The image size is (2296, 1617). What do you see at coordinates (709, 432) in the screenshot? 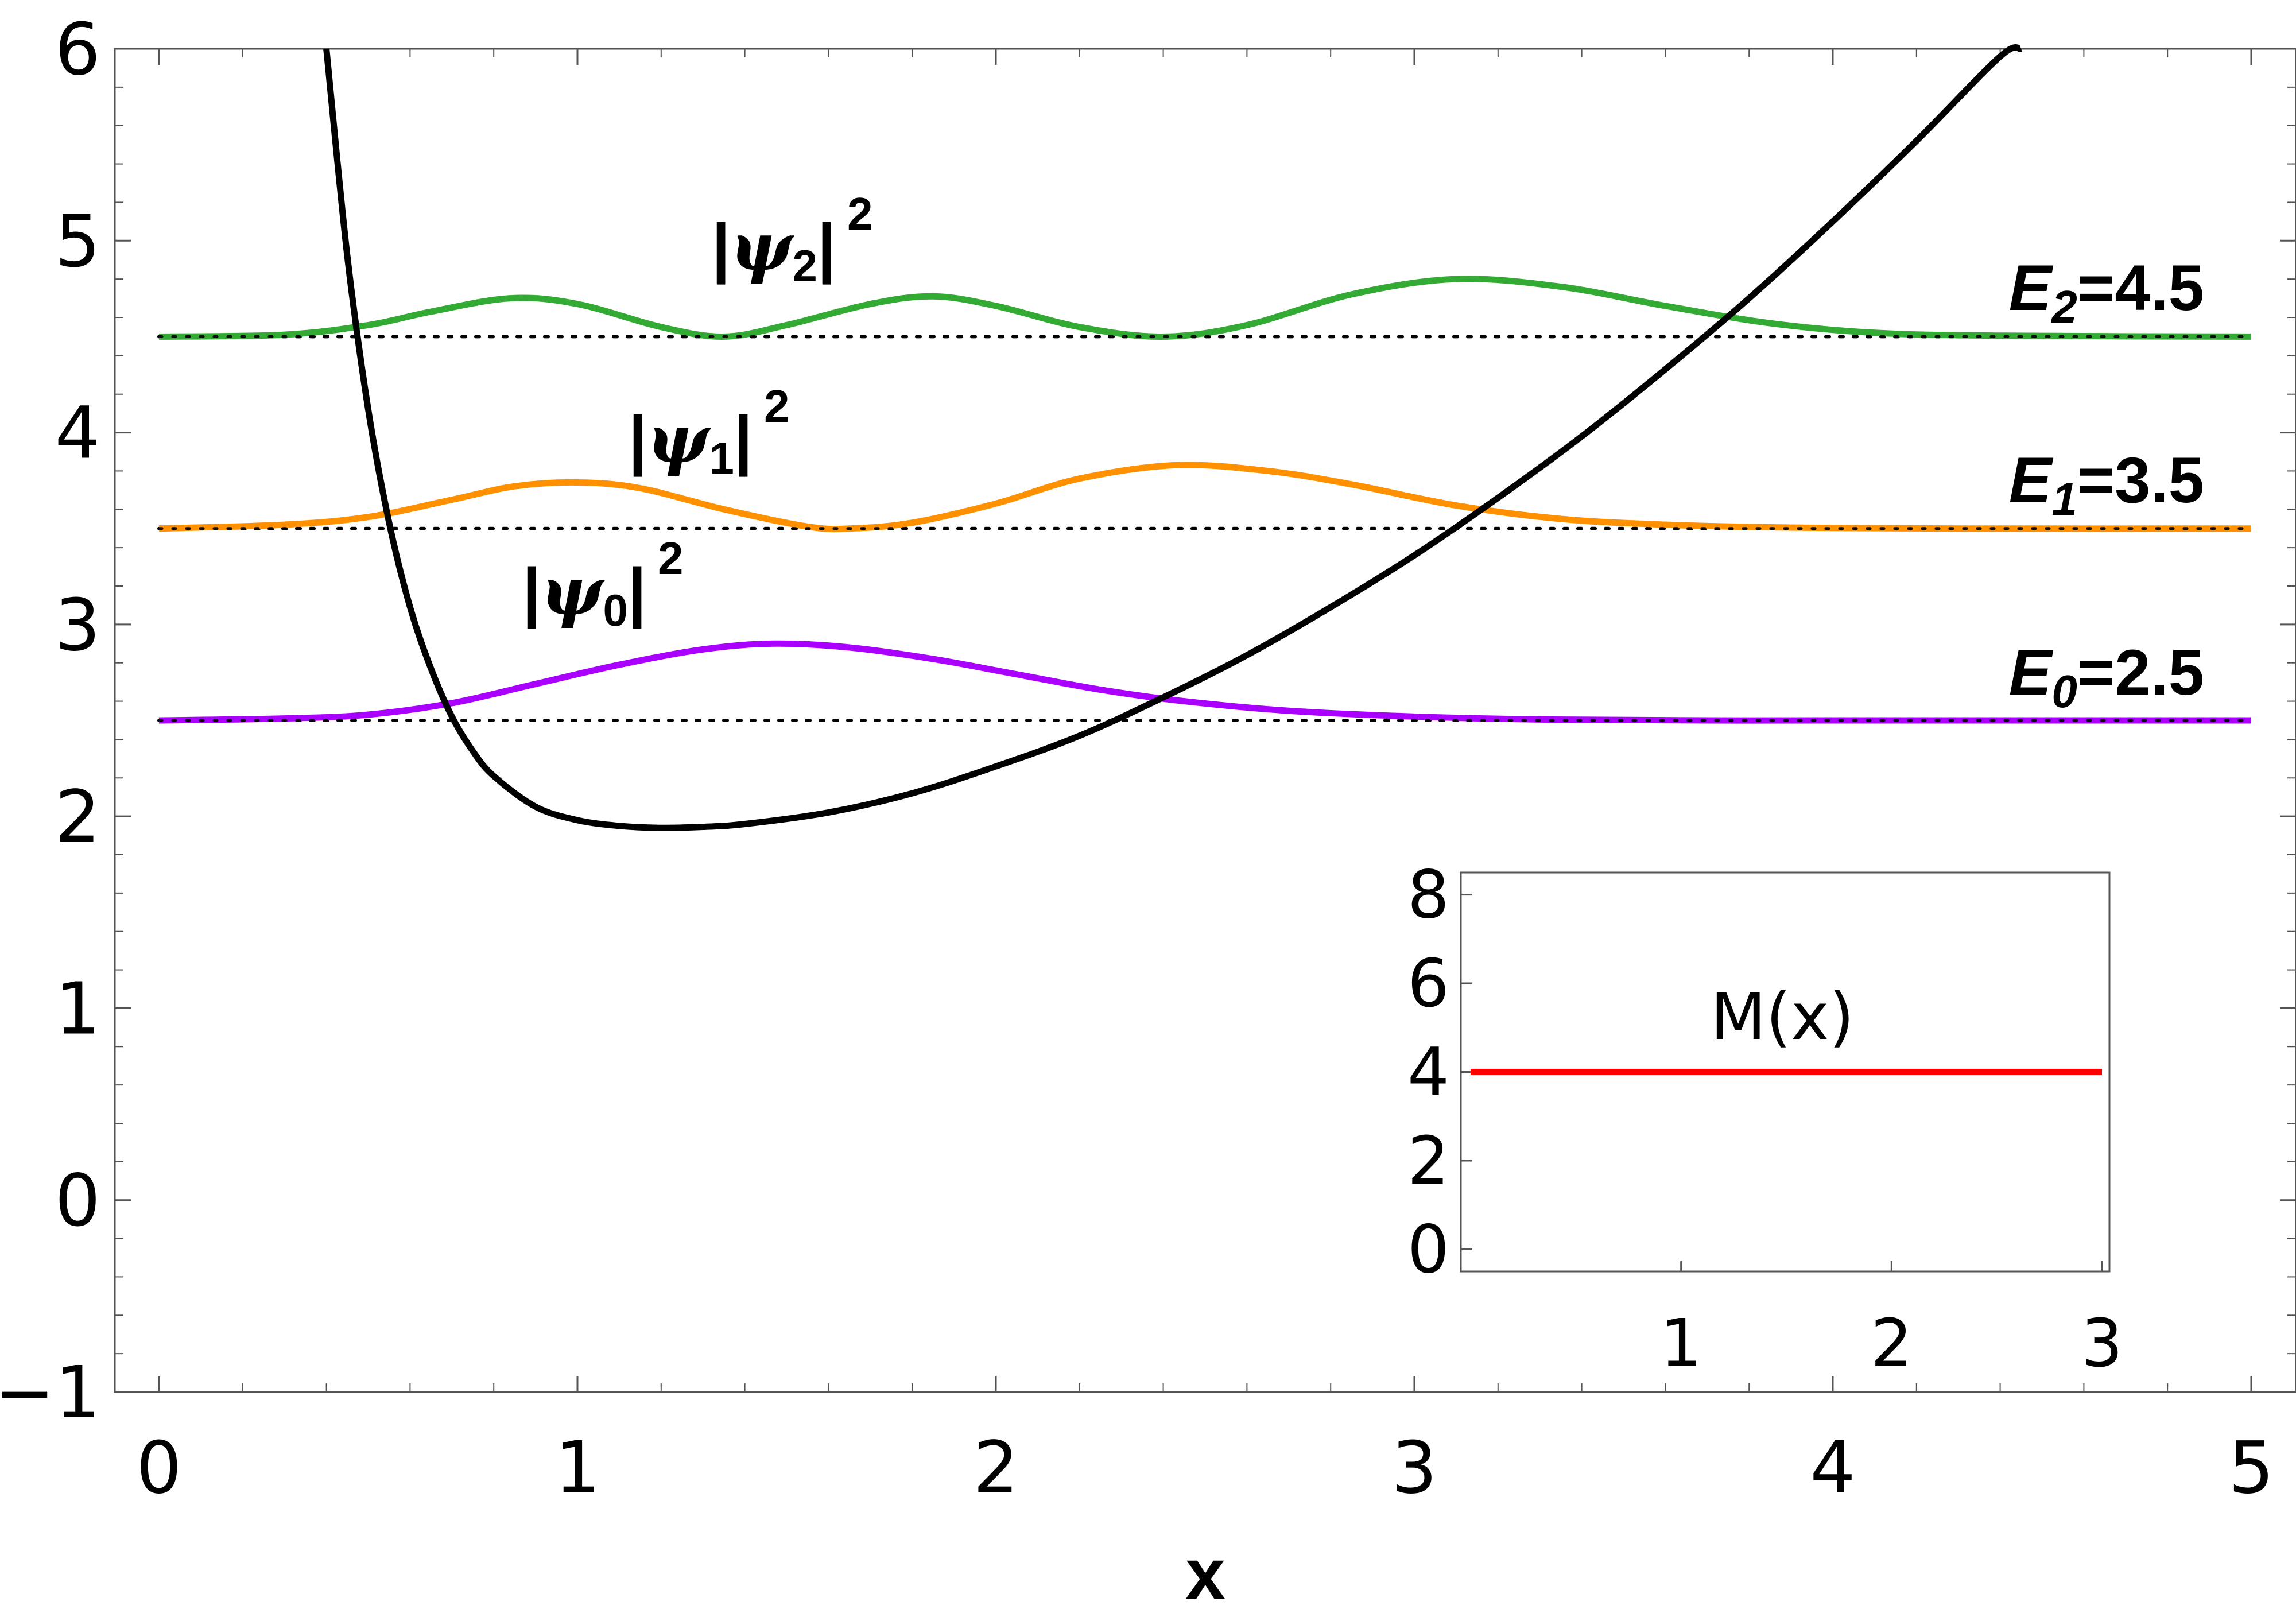
I see `psi1-label: |ψ1| 2` at bounding box center [709, 432].